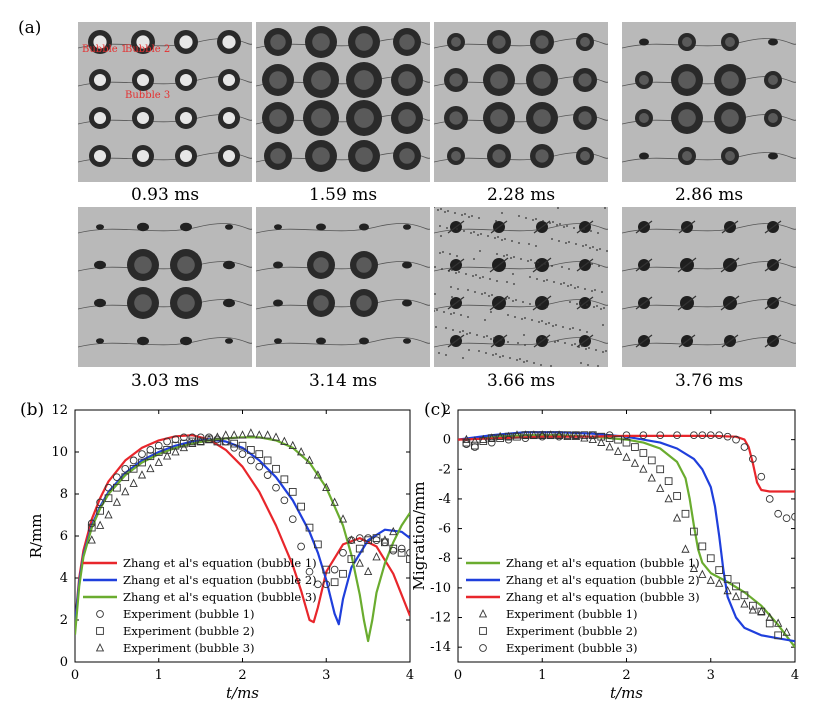  What do you see at coordinates (626, 693) in the screenshot?
I see `x-axis-label: t/ms` at bounding box center [626, 693].